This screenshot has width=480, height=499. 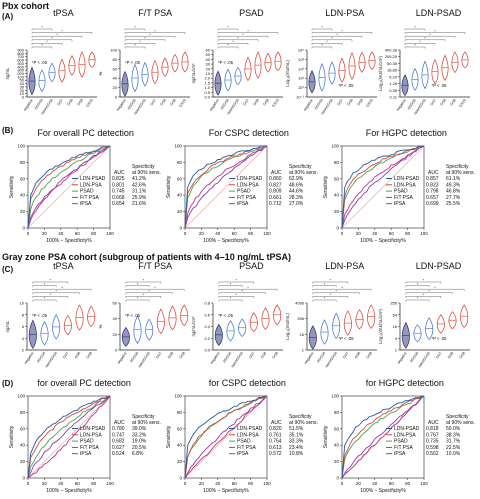 I want to click on panelC-3-ytick-label: 4096, so click(x=300, y=303).